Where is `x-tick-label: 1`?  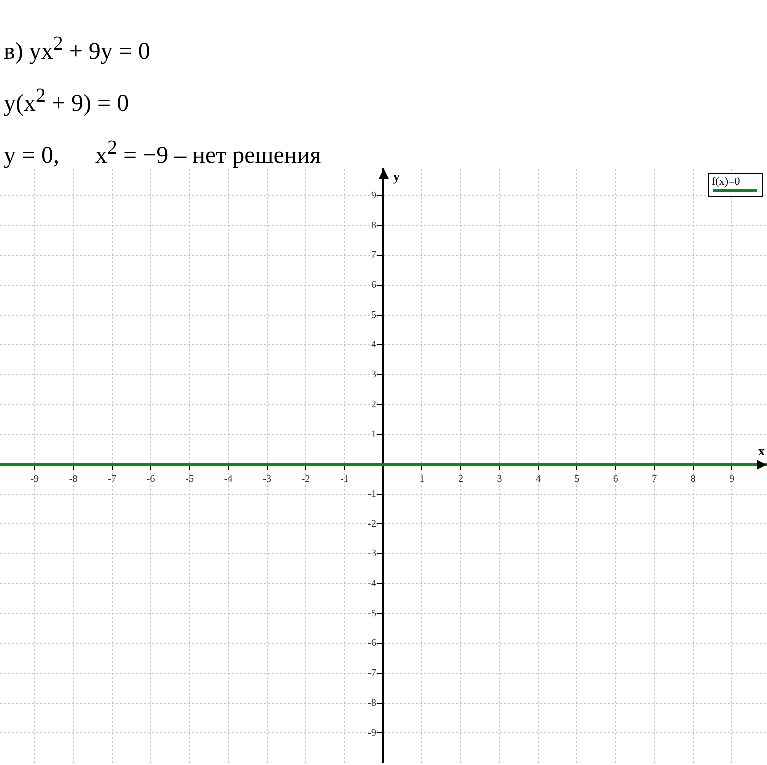
x-tick-label: 1 is located at coordinates (422, 480).